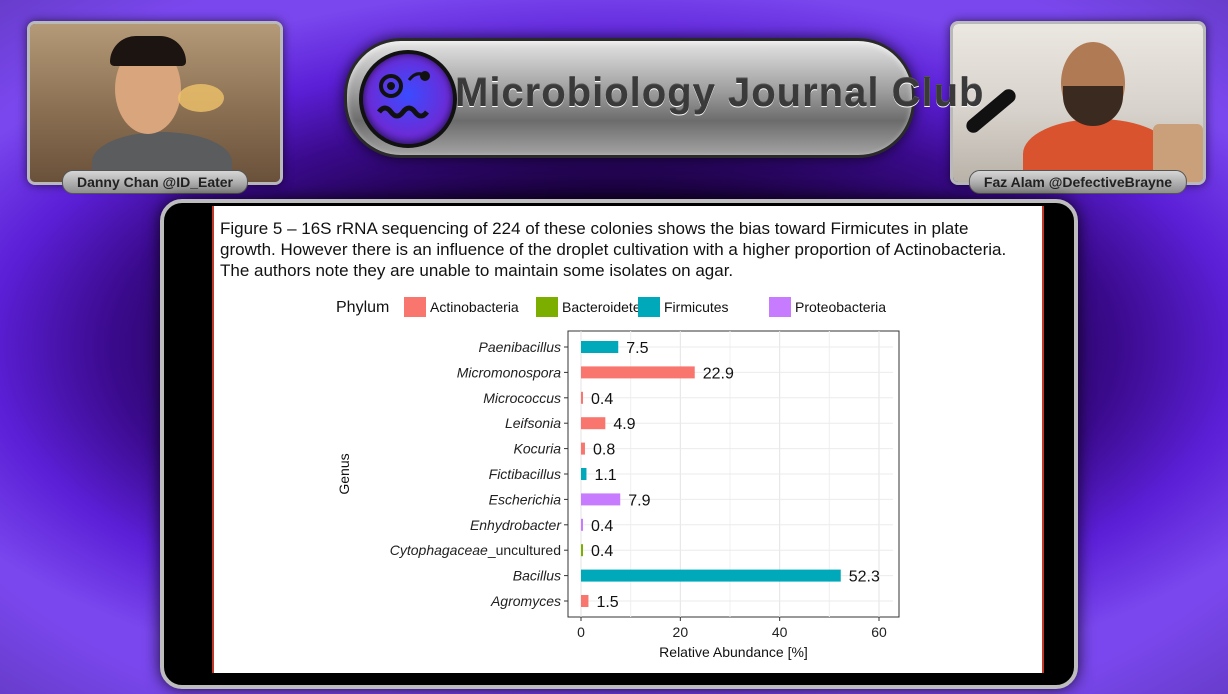 This screenshot has width=1228, height=694. Describe the element at coordinates (344, 473) in the screenshot. I see `y-axis-title: Genus` at that location.